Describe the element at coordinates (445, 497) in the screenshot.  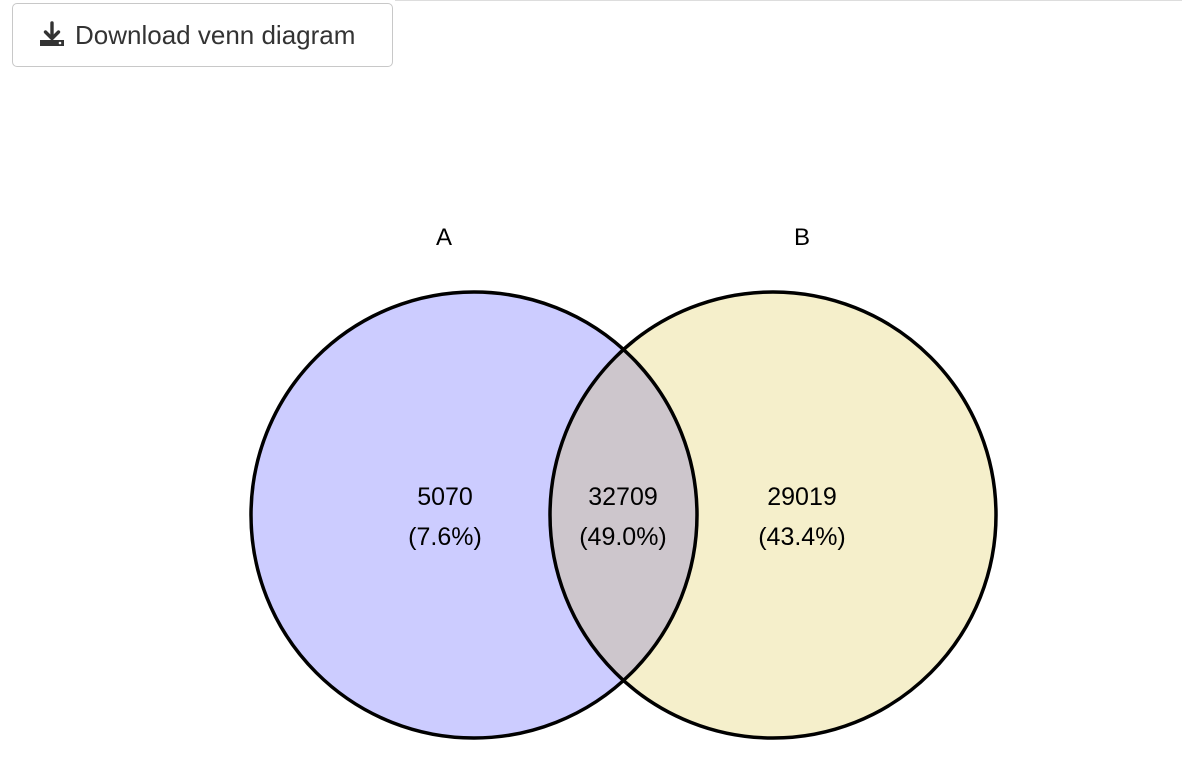
I see `only-a-count: 5070` at that location.